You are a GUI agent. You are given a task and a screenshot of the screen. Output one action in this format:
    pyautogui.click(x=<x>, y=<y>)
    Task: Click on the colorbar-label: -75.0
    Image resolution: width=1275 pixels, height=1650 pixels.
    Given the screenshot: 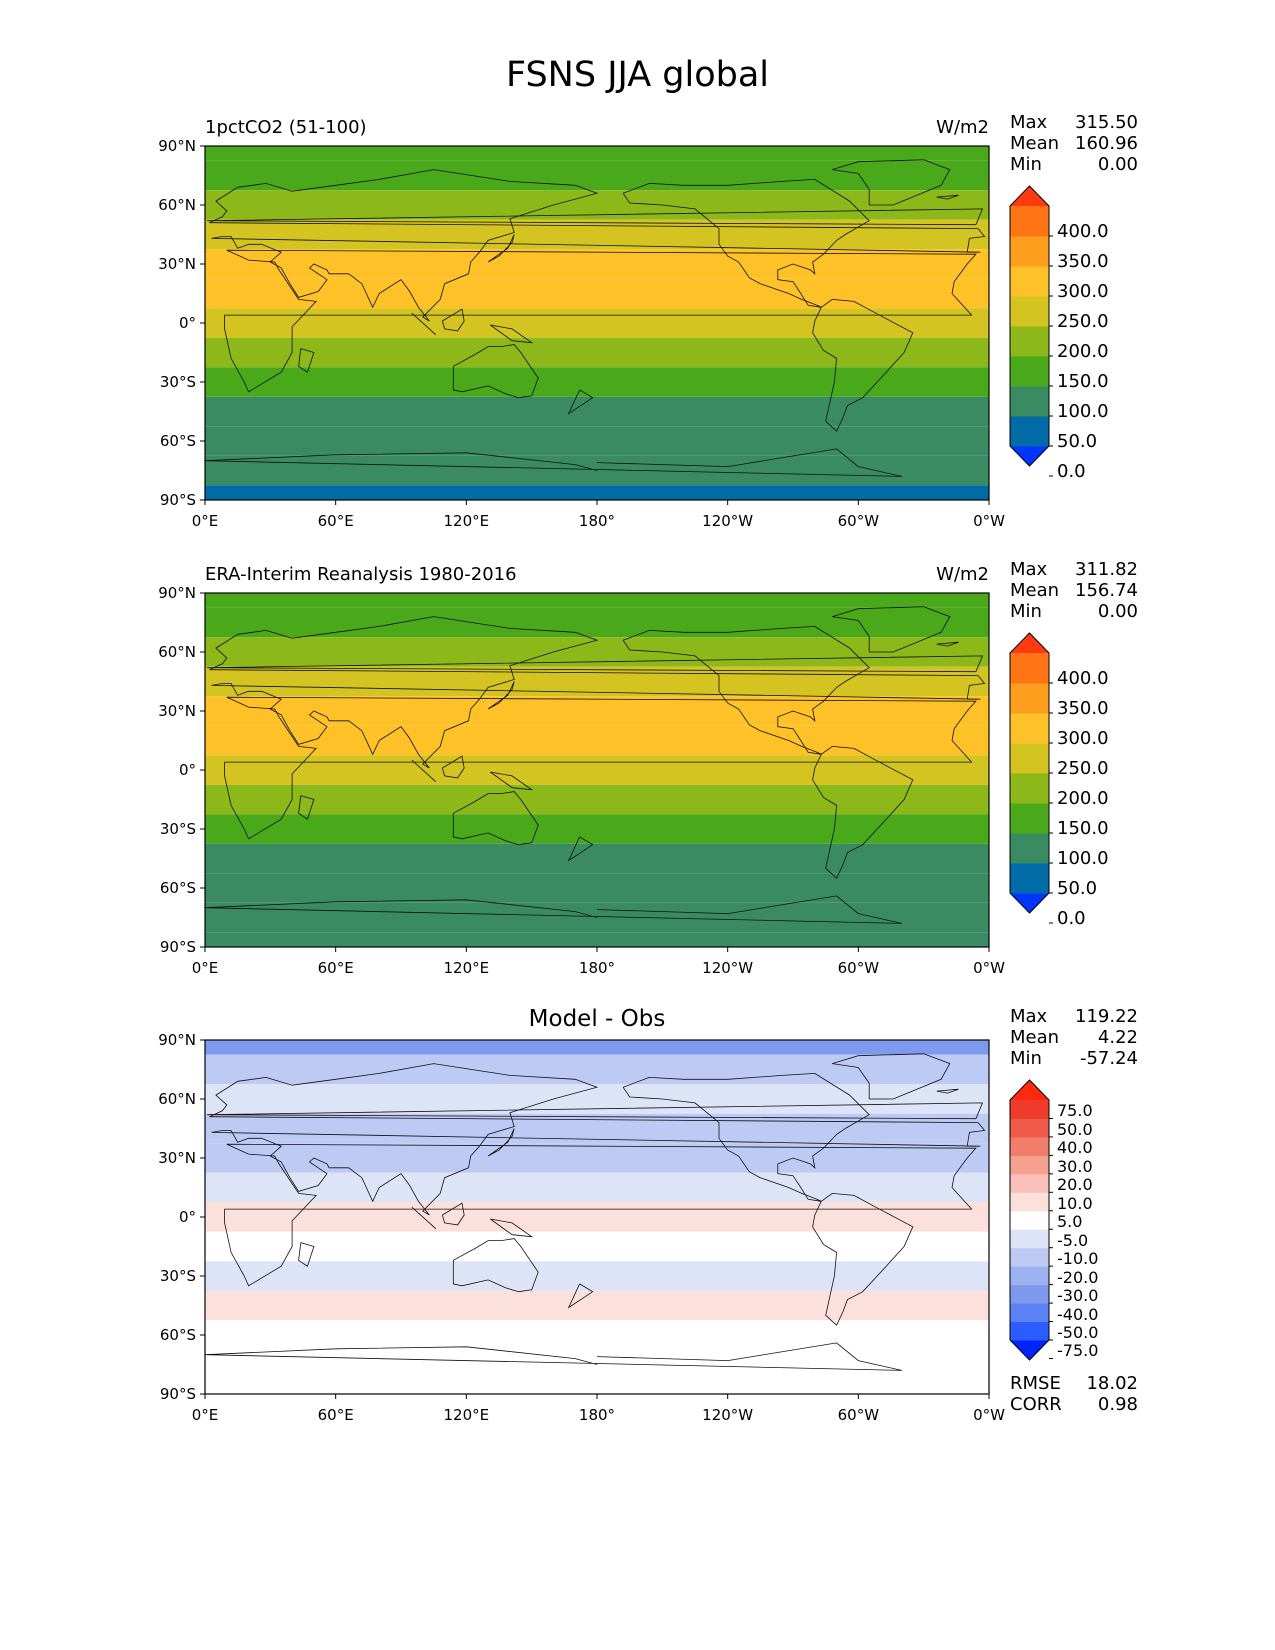 What is the action you would take?
    pyautogui.click(x=1078, y=1351)
    